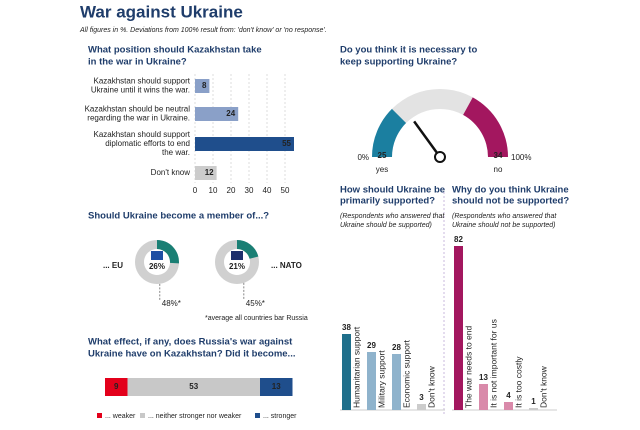  What do you see at coordinates (138, 118) in the screenshot?
I see `category-label: regarding the war in Ukraine.` at bounding box center [138, 118].